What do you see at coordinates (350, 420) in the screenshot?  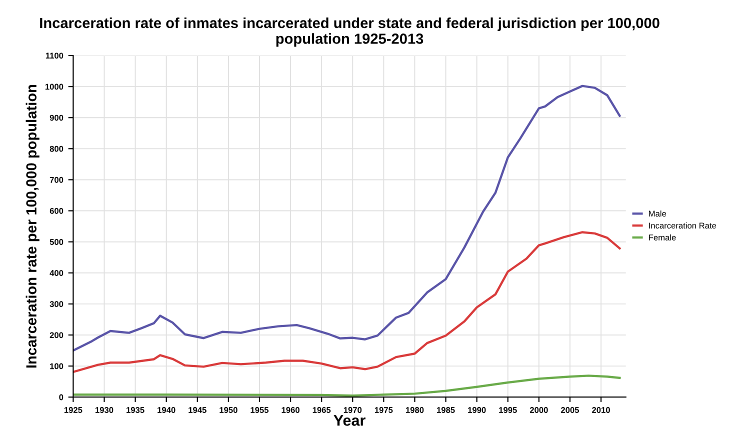 I see `x-axis-title: Year` at bounding box center [350, 420].